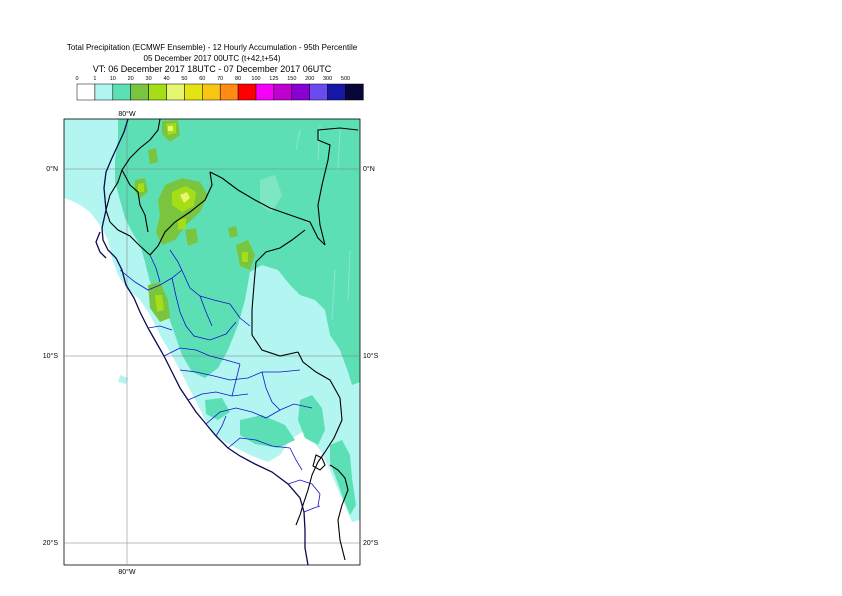 The height and width of the screenshot is (596, 842). What do you see at coordinates (127, 114) in the screenshot?
I see `lon-label-top: 80°W` at bounding box center [127, 114].